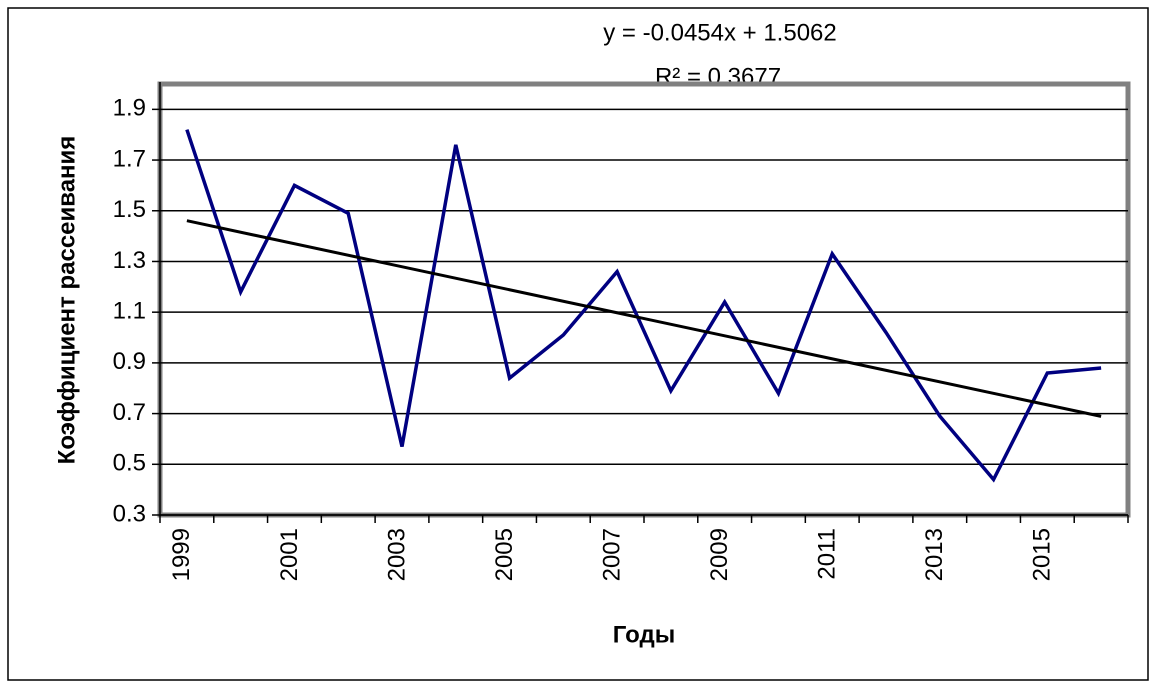  Describe the element at coordinates (720, 32) in the screenshot. I see `trend-equation: y = -0.0454x + 1.5062` at that location.